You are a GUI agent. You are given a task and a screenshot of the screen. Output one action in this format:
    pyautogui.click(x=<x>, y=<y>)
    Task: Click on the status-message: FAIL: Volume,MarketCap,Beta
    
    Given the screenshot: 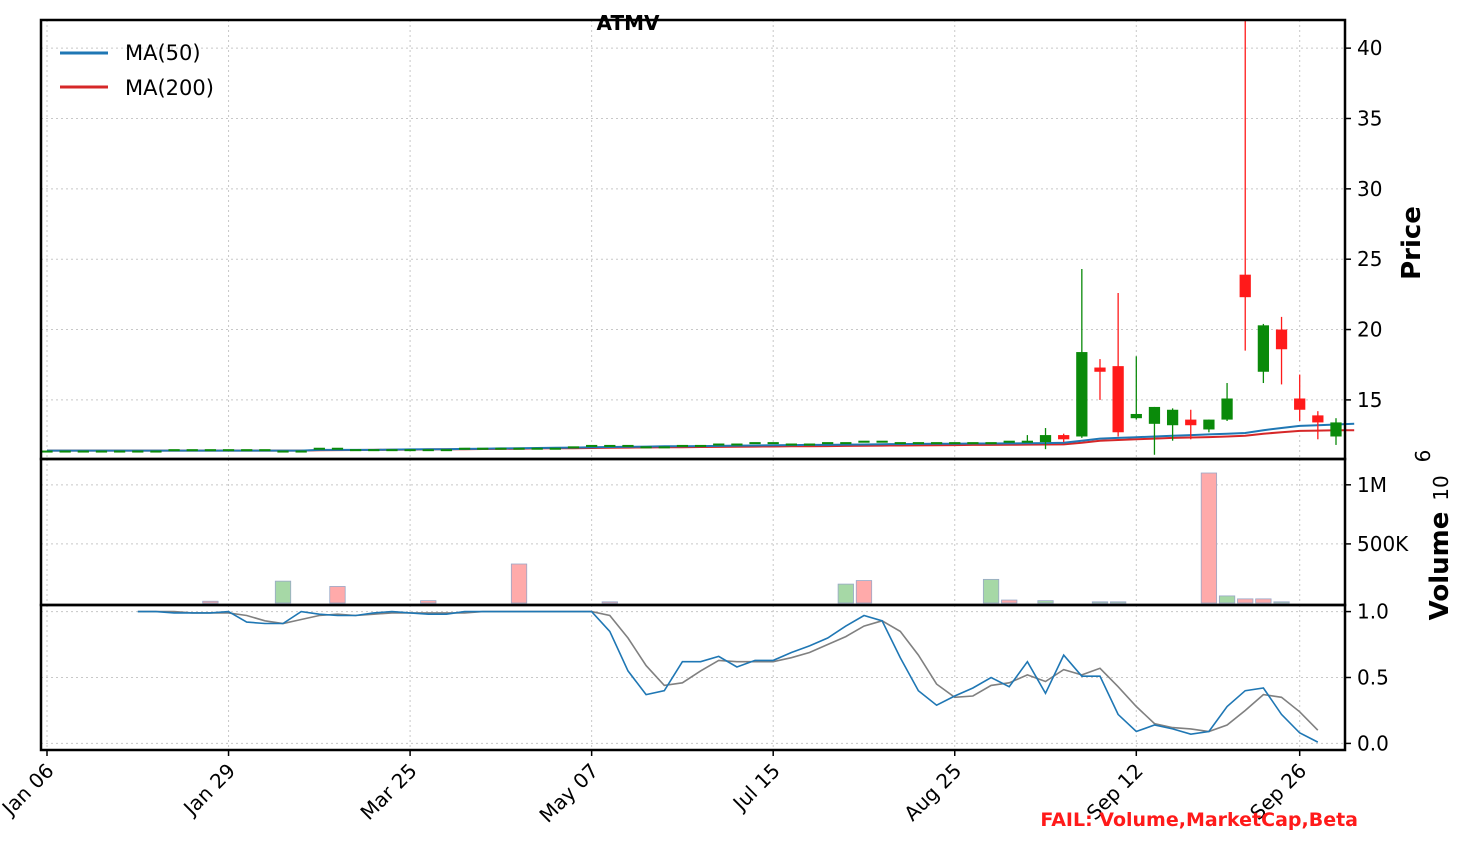 What is the action you would take?
    pyautogui.click(x=1199, y=820)
    